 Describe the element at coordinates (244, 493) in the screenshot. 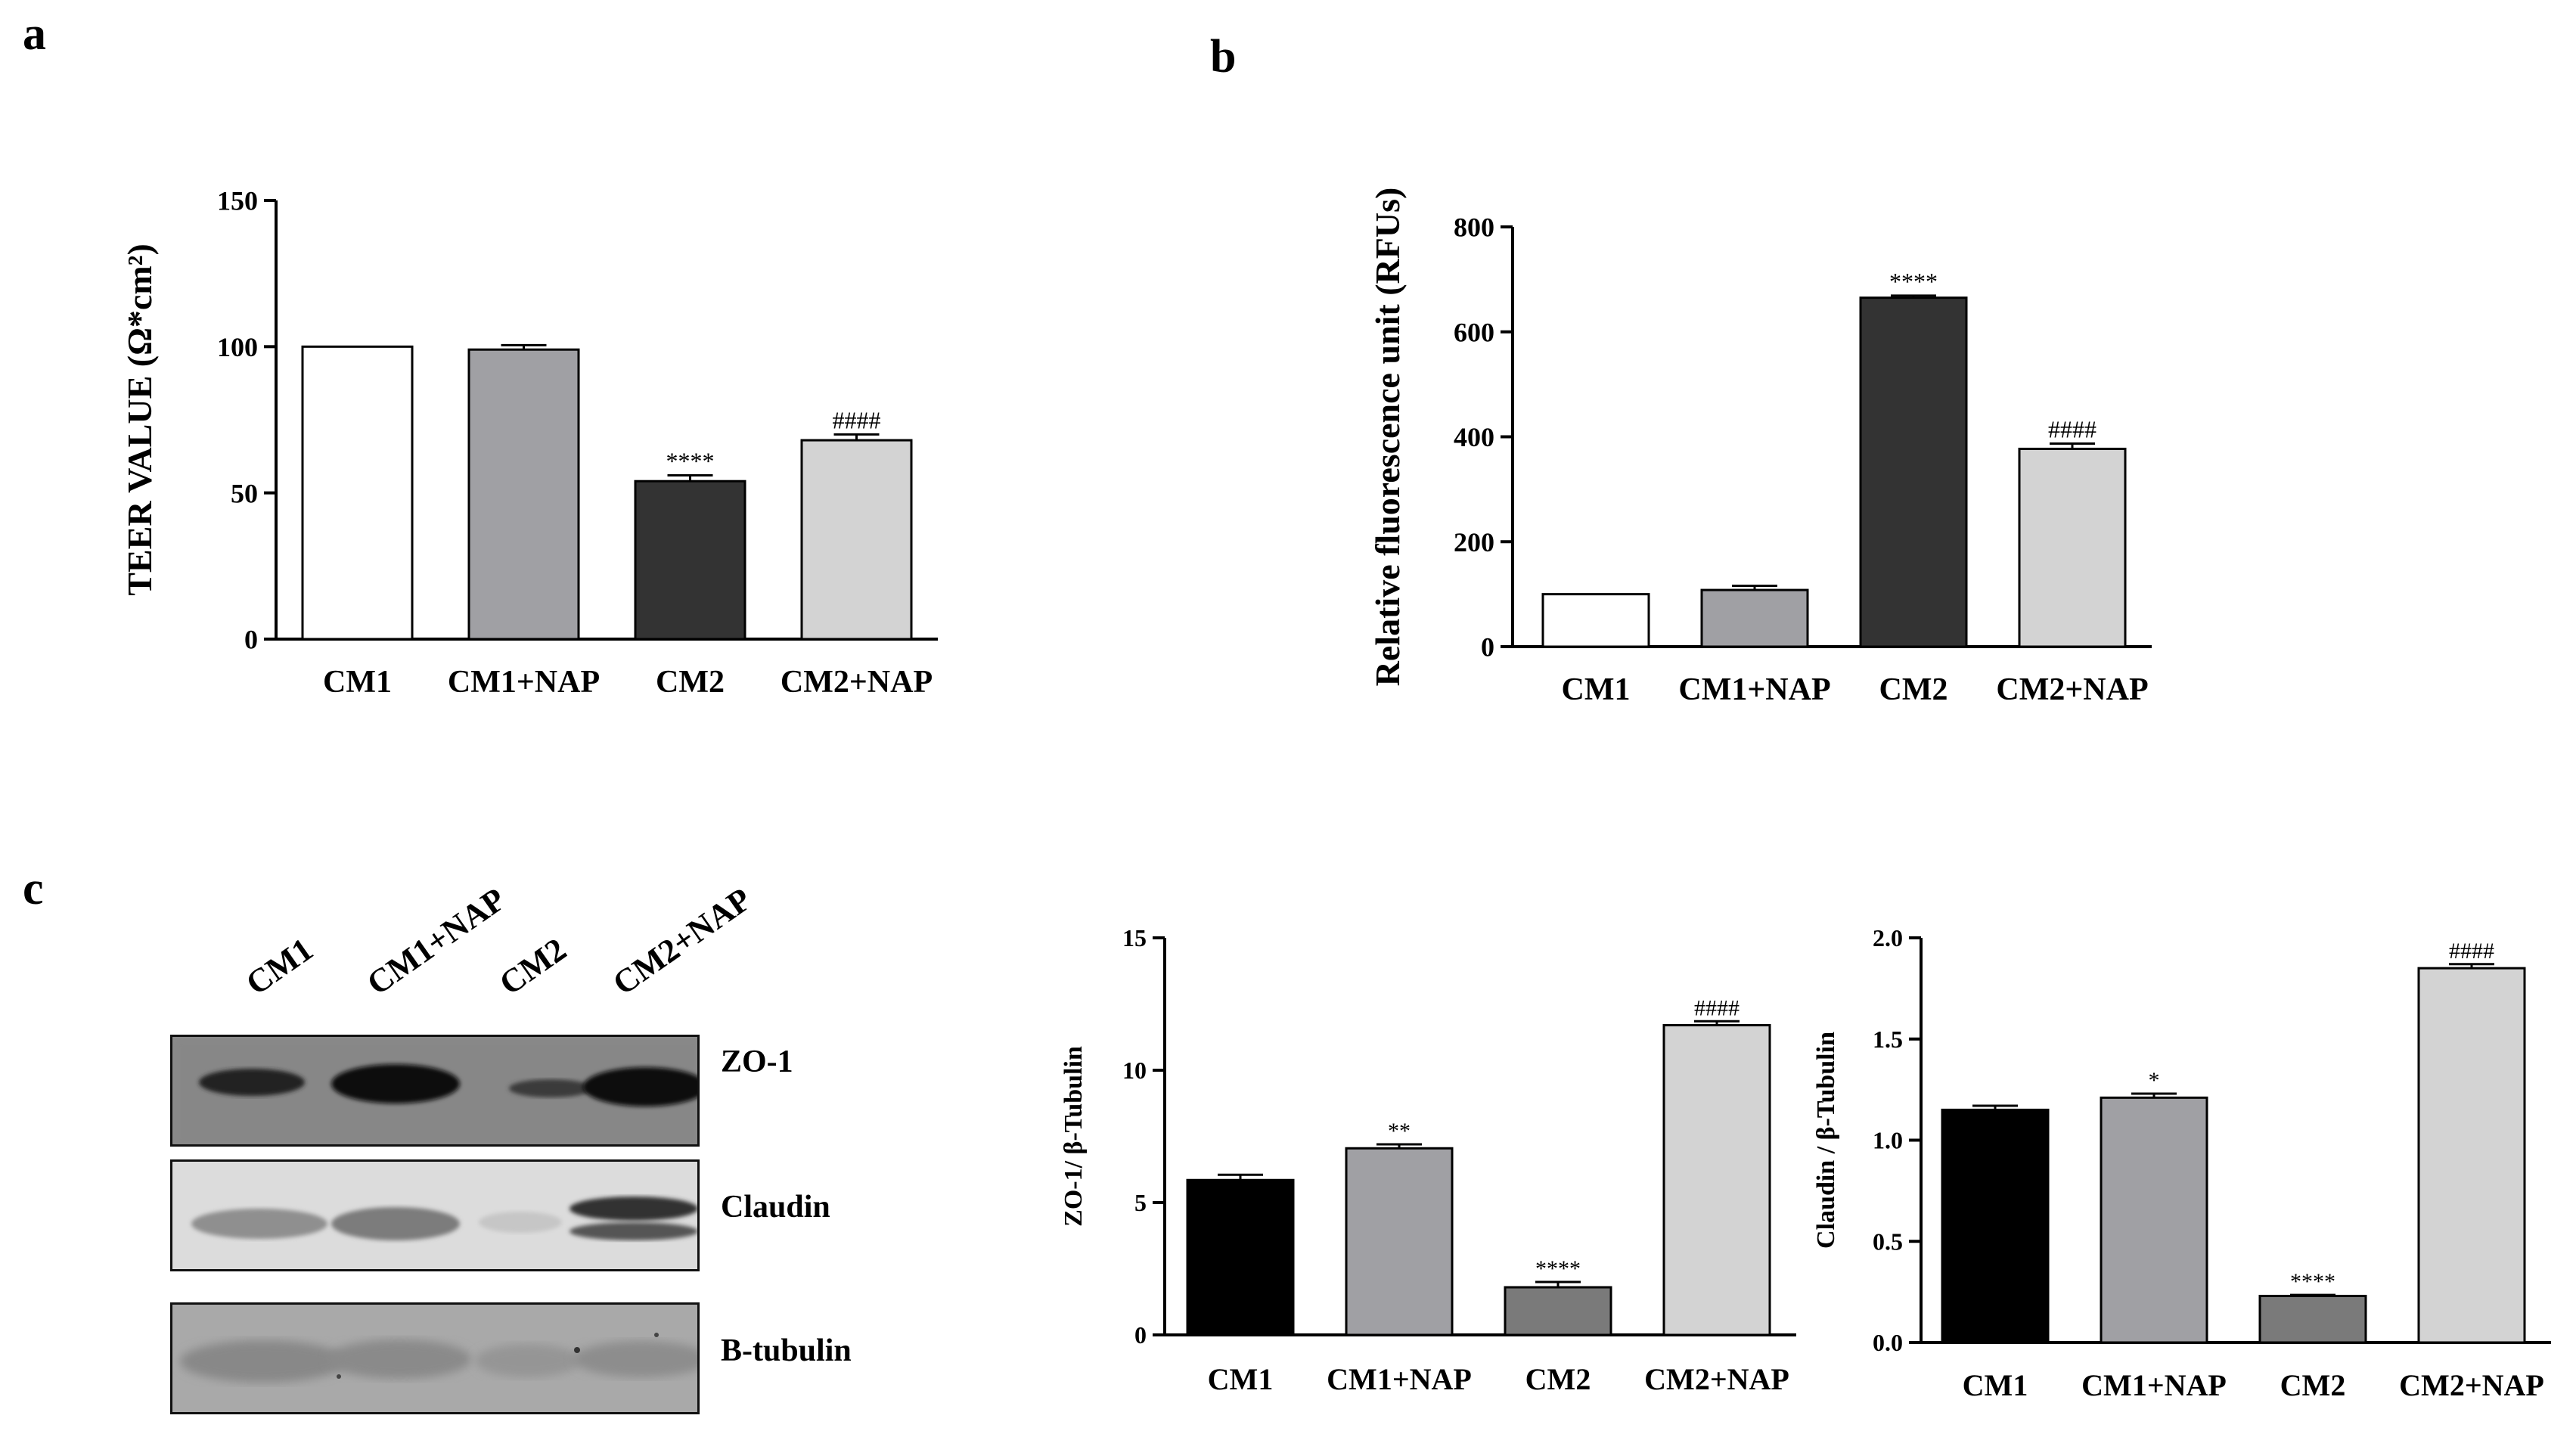

I see `y-tick-label: 50` at that location.